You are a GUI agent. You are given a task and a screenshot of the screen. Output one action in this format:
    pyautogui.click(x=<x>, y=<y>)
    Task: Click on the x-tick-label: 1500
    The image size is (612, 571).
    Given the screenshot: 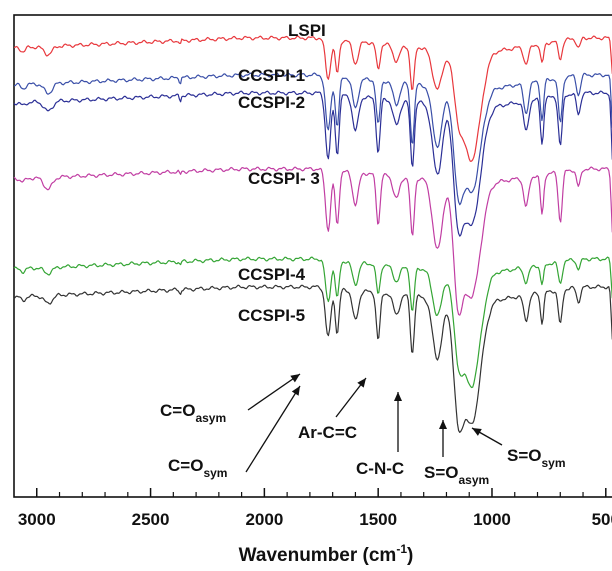 What is the action you would take?
    pyautogui.click(x=378, y=519)
    